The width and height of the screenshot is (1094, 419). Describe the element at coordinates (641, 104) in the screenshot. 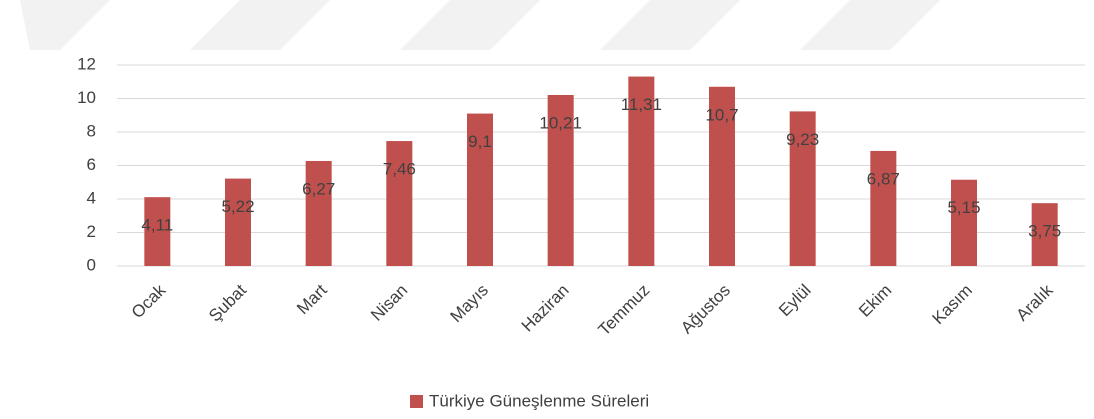

I see `data-label: 11,31` at that location.